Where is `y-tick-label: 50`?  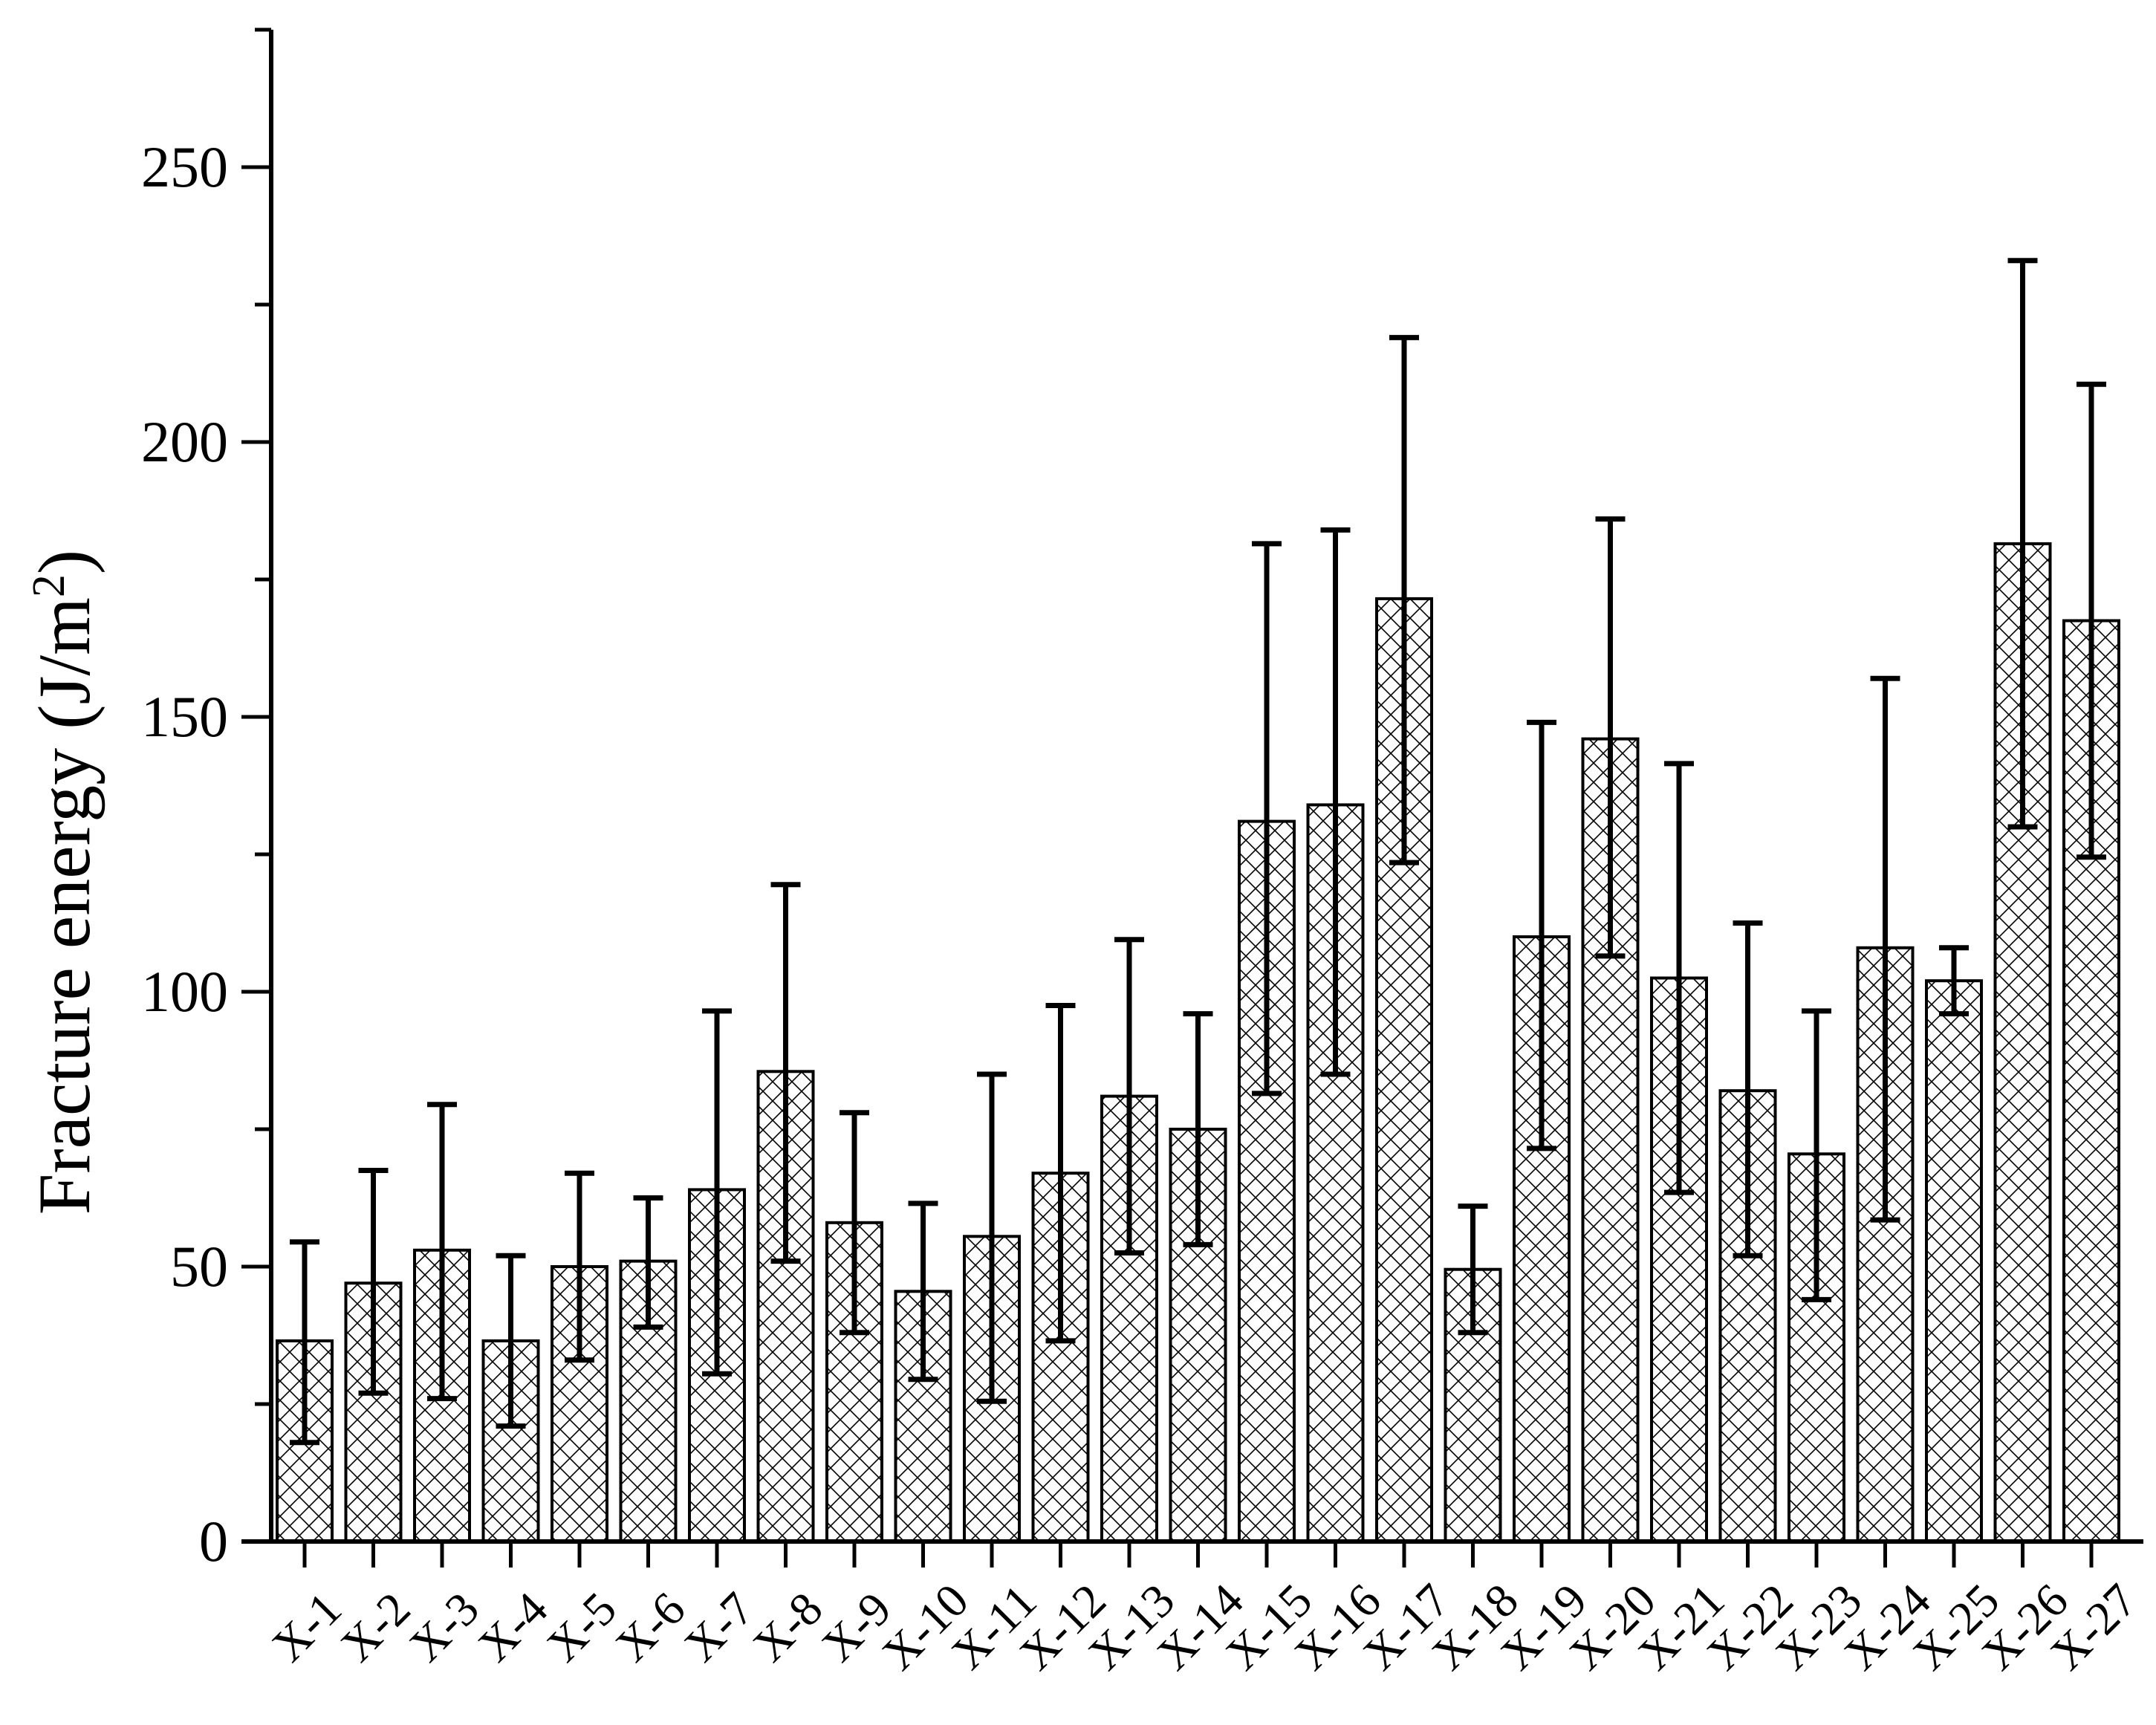 y-tick-label: 50 is located at coordinates (199, 1266).